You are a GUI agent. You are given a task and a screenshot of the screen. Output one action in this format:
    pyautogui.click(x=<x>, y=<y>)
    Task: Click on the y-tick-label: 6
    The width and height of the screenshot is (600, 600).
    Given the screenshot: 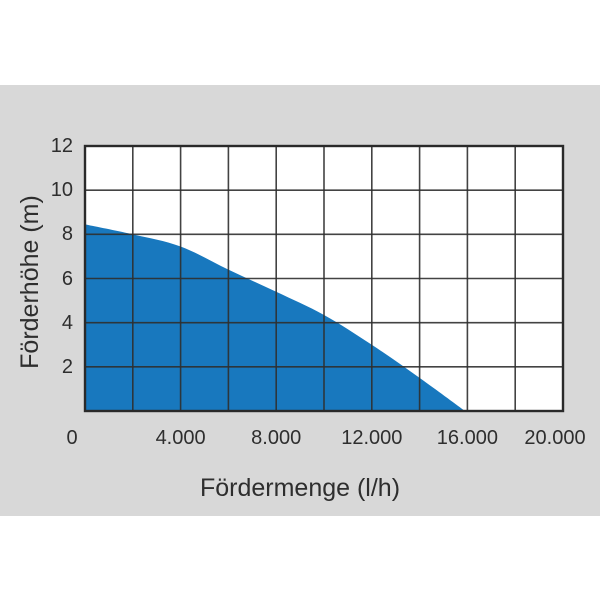 What is the action you would take?
    pyautogui.click(x=67, y=278)
    